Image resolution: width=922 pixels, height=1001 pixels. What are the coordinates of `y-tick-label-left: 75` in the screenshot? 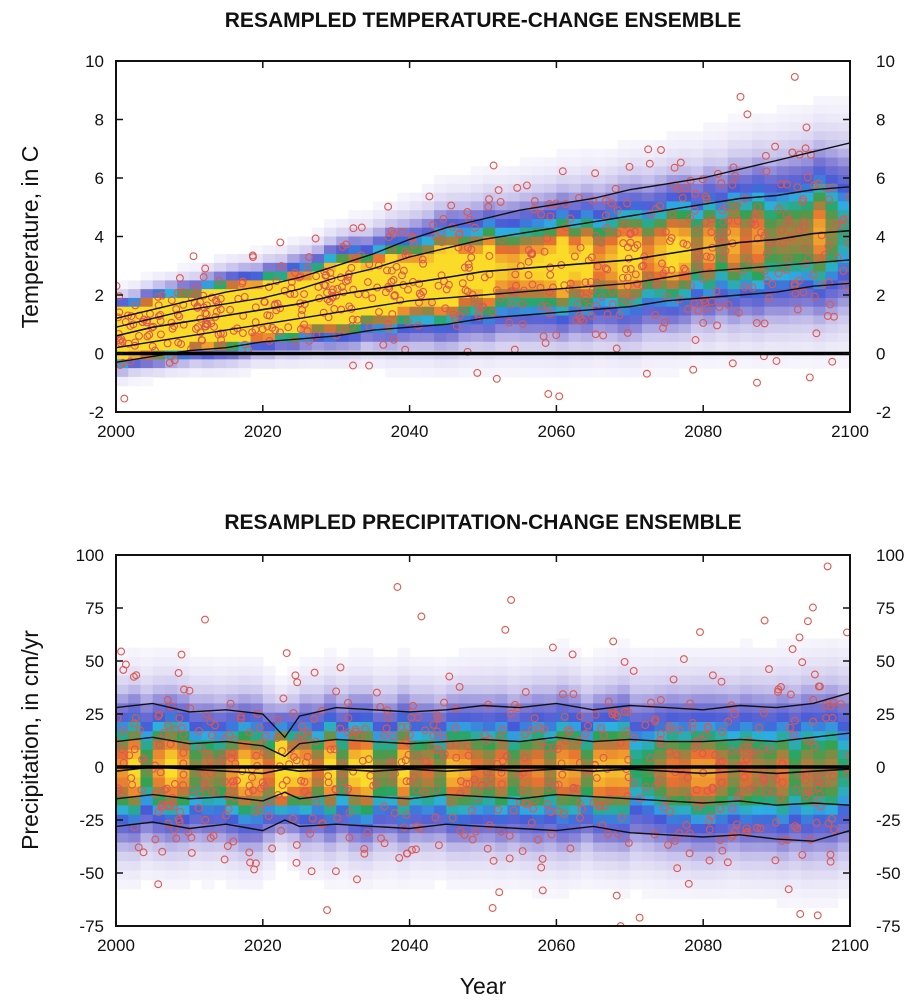 It's located at (94, 608).